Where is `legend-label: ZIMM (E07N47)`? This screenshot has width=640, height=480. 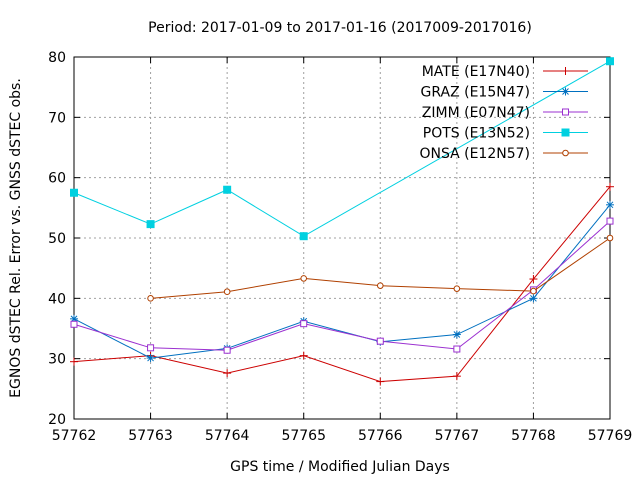 legend-label: ZIMM (E07N47) is located at coordinates (476, 113).